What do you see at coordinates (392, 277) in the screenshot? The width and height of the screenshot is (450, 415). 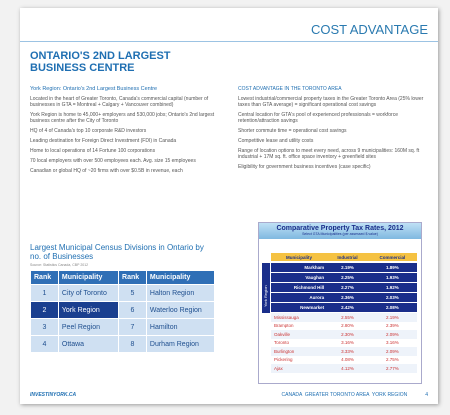 I see `cell: 1.93%` at bounding box center [392, 277].